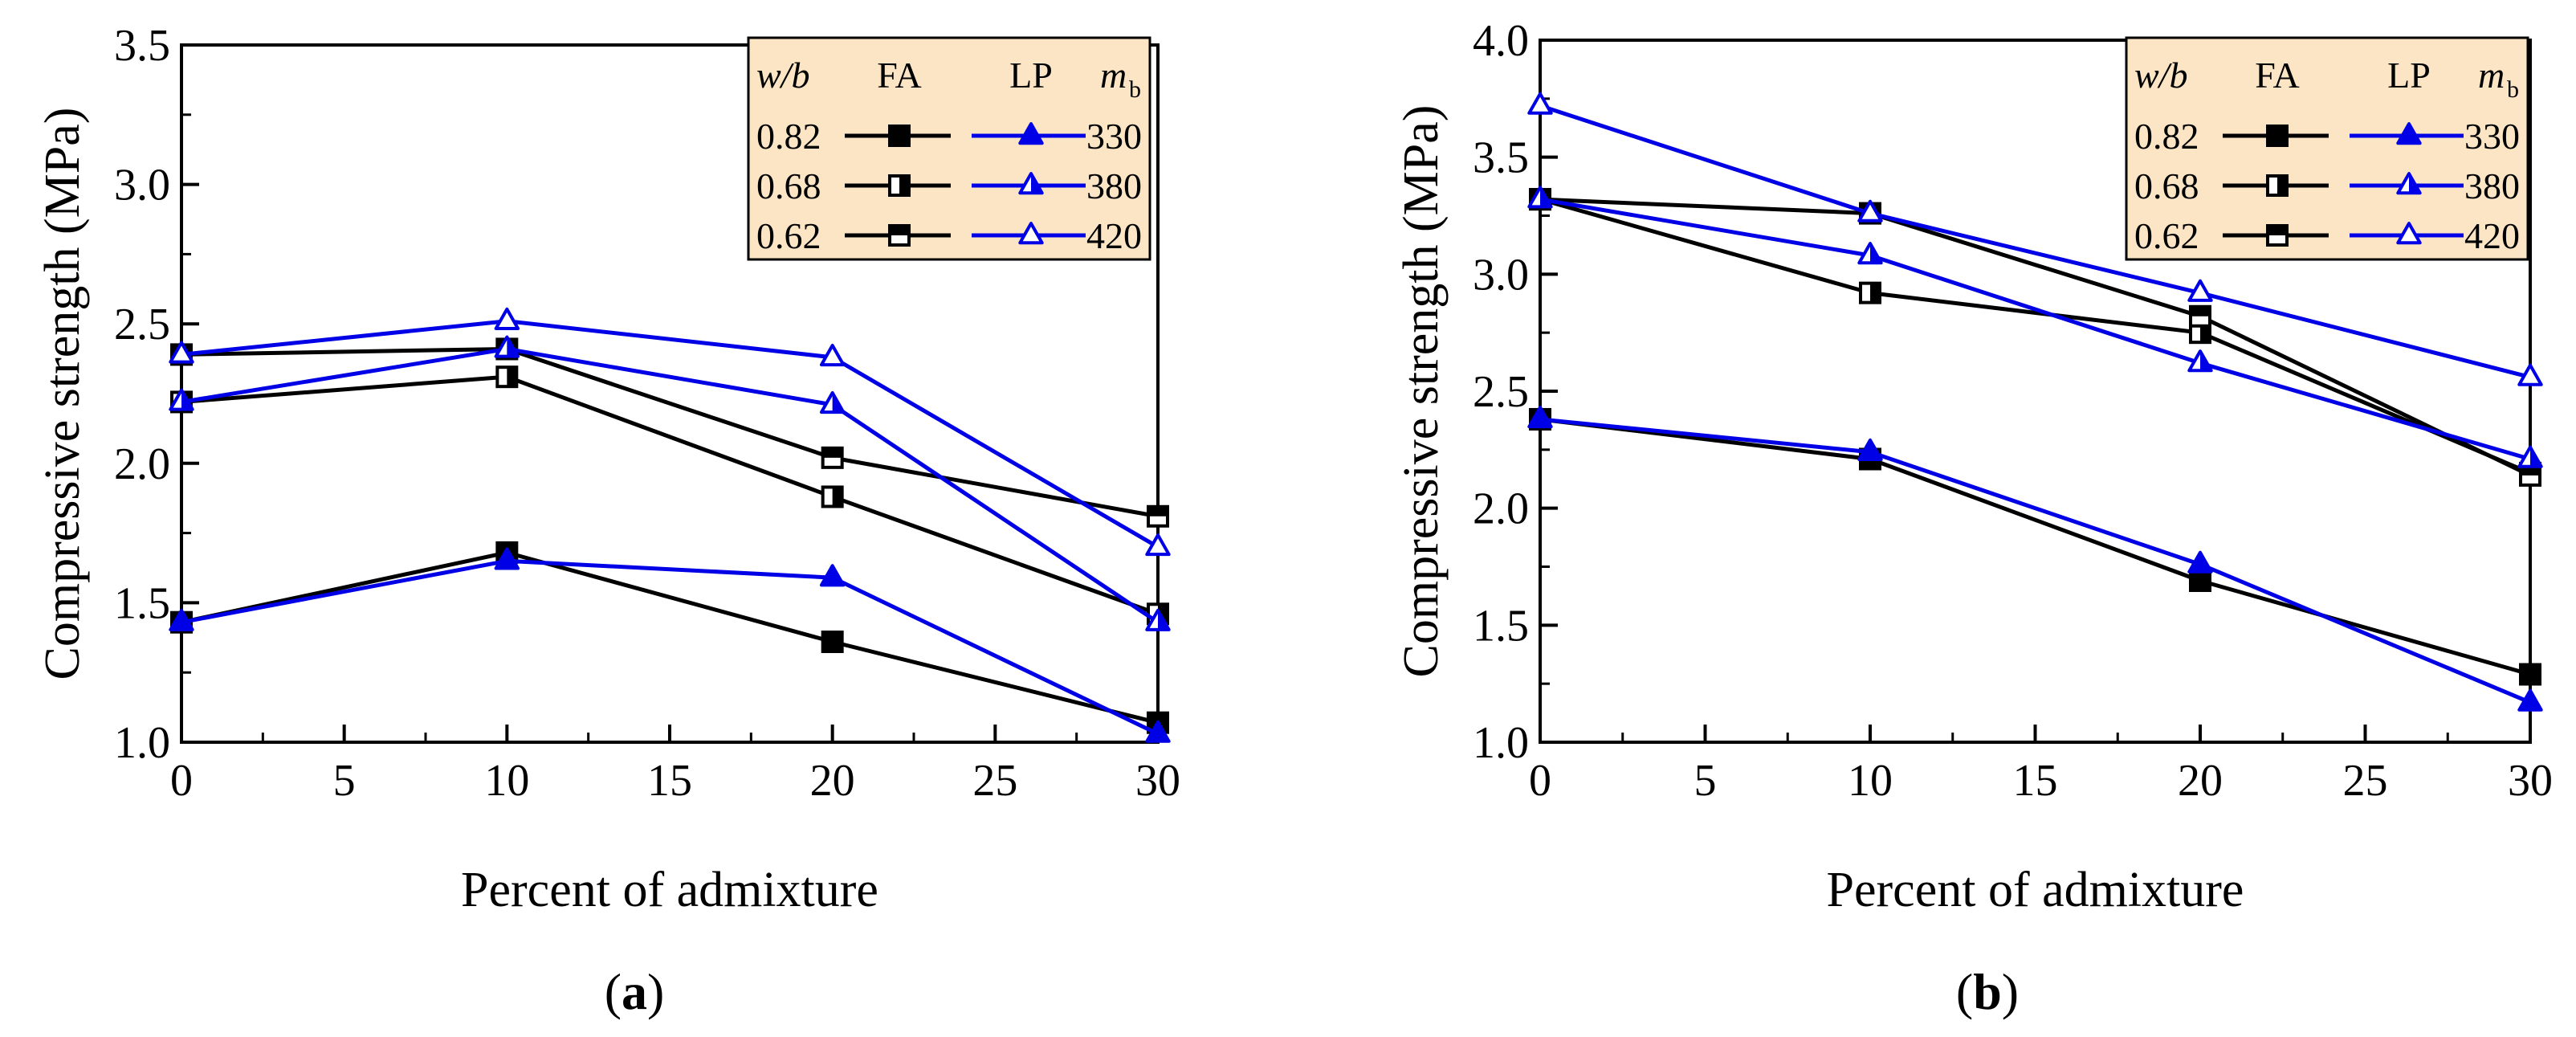  I want to click on legend-row-mb: 420, so click(2492, 235).